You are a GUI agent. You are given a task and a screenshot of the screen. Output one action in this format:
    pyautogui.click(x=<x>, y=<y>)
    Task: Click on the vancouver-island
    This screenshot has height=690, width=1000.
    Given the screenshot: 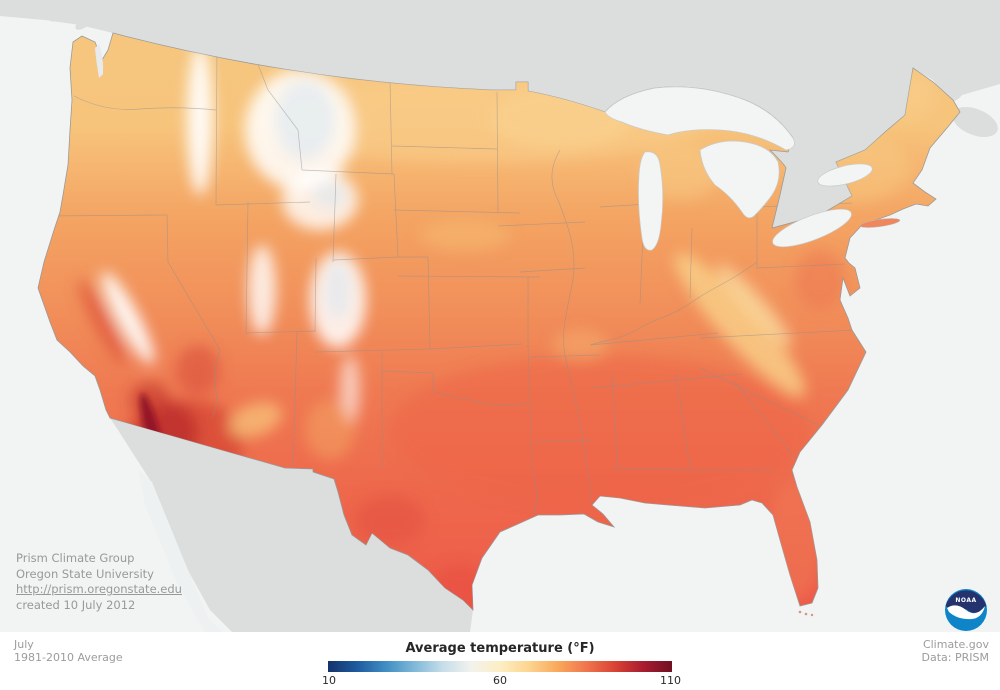 What is the action you would take?
    pyautogui.click(x=62, y=12)
    